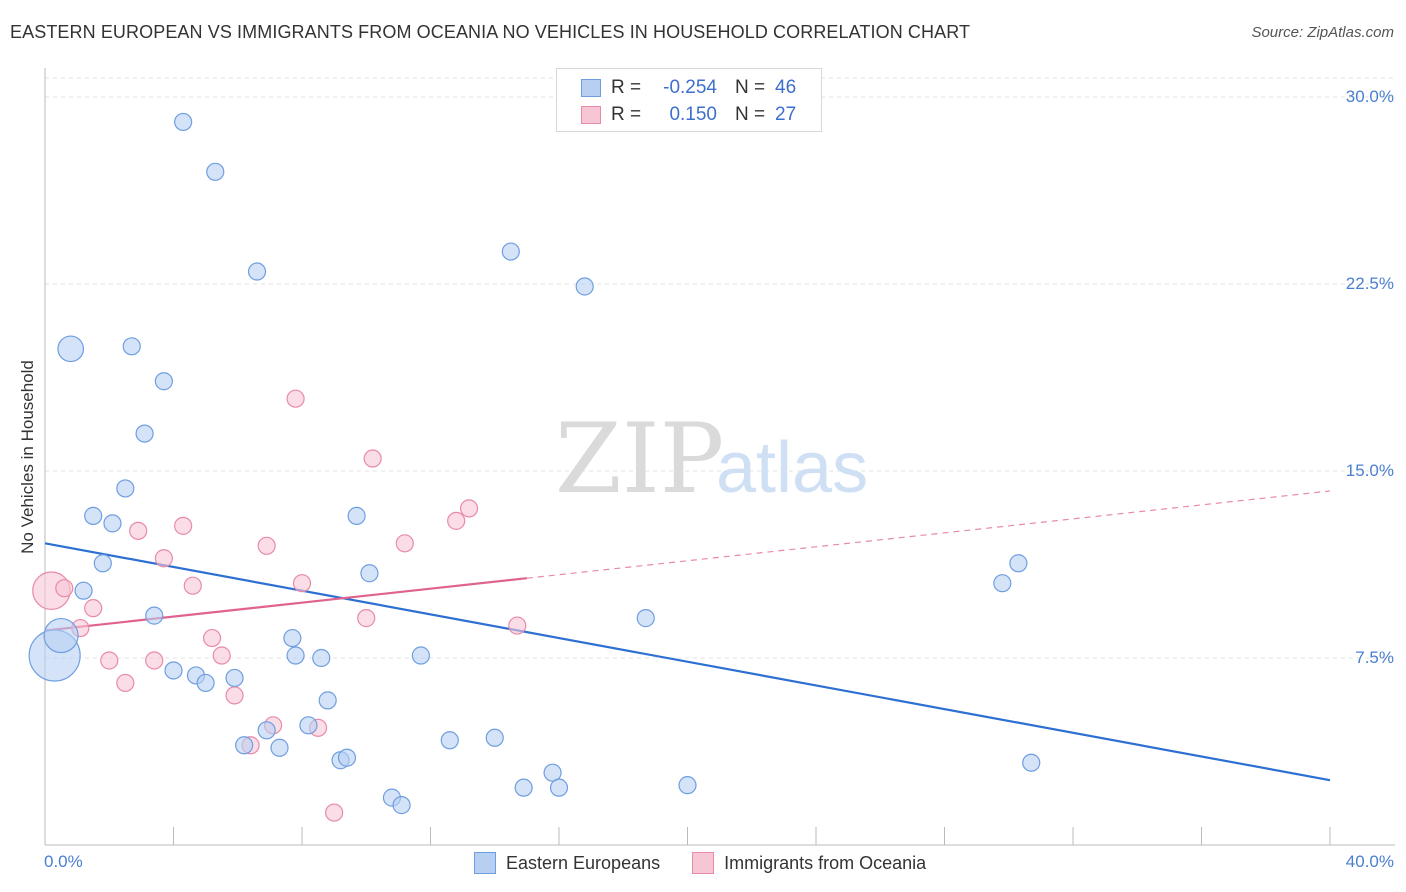 The image size is (1406, 892). I want to click on source-label: Source: ZipAtlas.com, so click(1322, 32).